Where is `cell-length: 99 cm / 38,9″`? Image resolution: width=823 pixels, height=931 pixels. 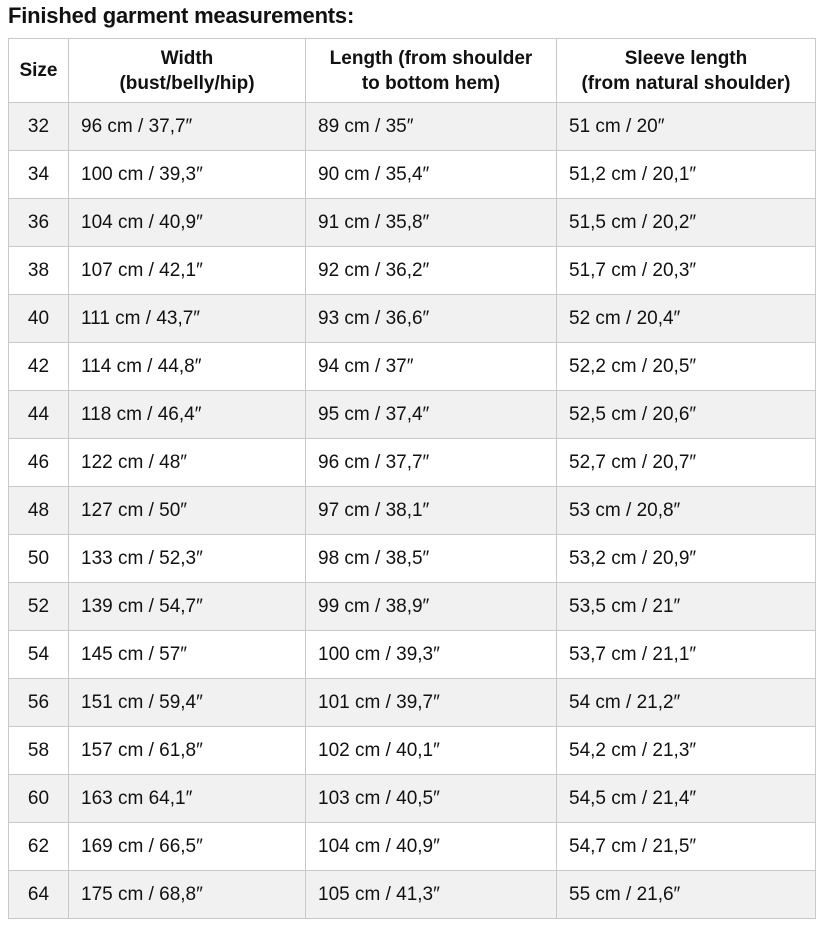 cell-length: 99 cm / 38,9″ is located at coordinates (431, 606).